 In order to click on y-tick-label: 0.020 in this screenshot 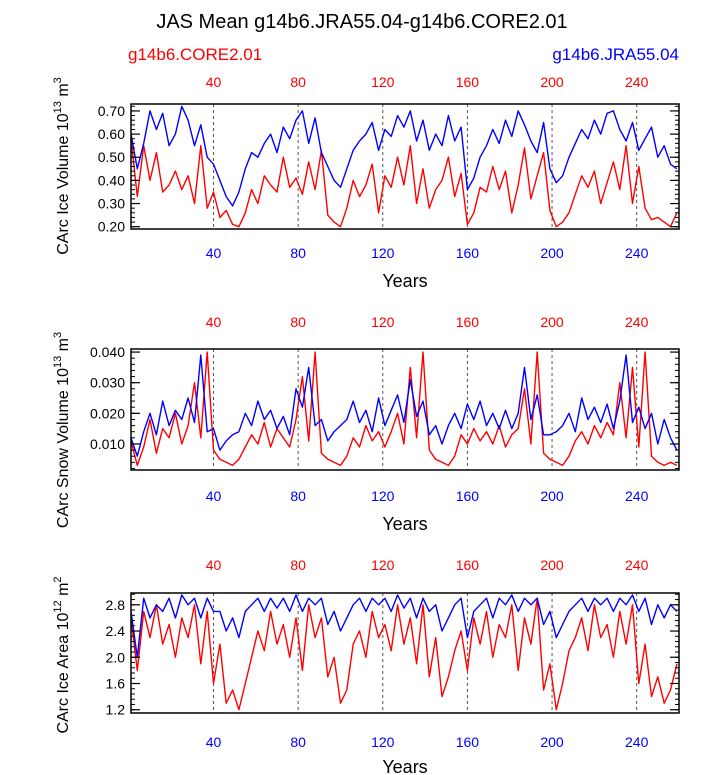, I will do `click(107, 413)`.